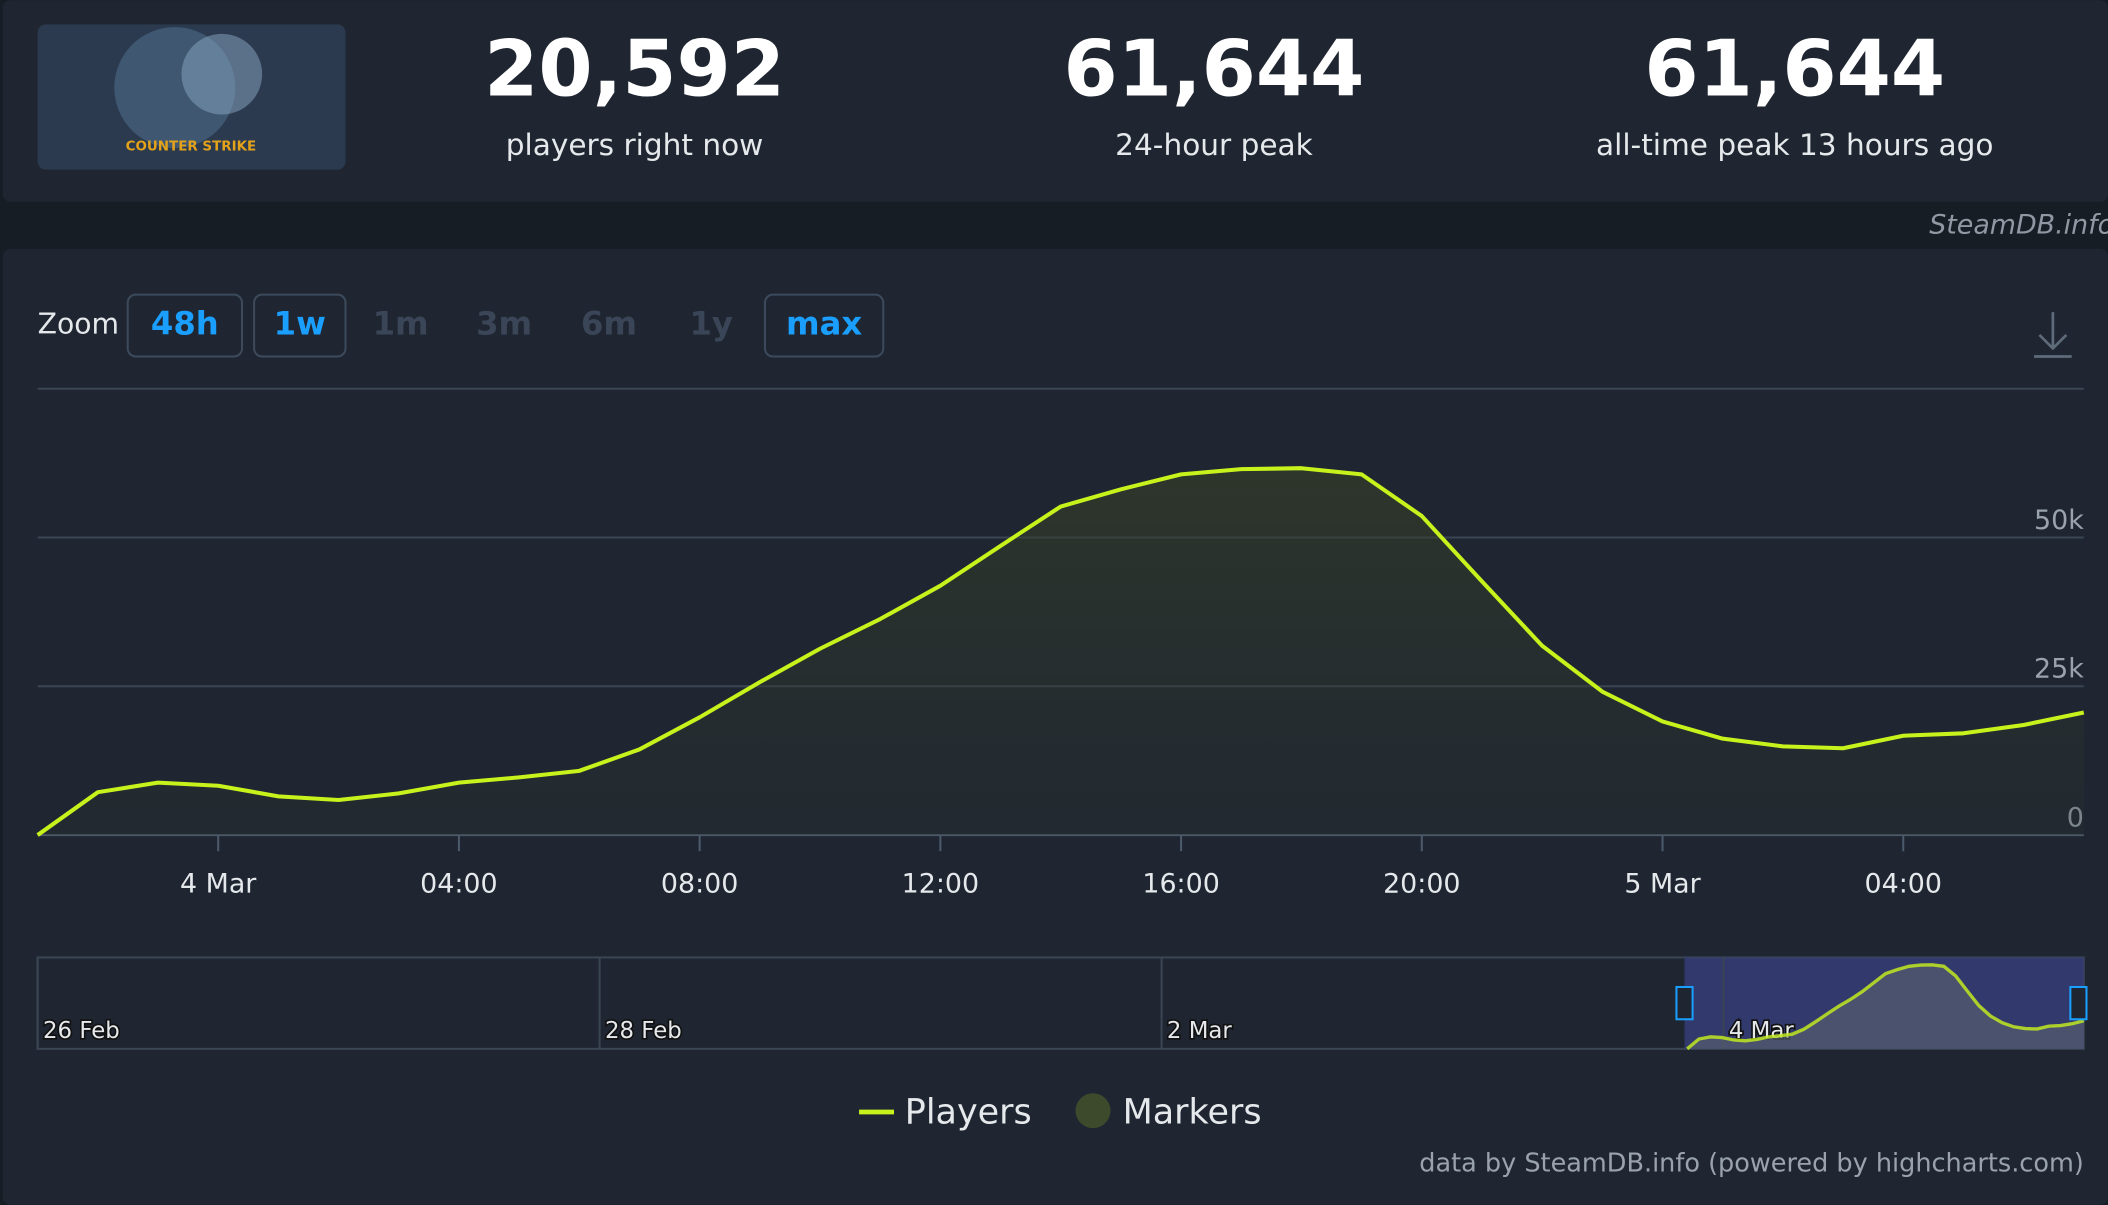 This screenshot has width=2108, height=1205. What do you see at coordinates (2059, 520) in the screenshot?
I see `y-tick-label: 50k` at bounding box center [2059, 520].